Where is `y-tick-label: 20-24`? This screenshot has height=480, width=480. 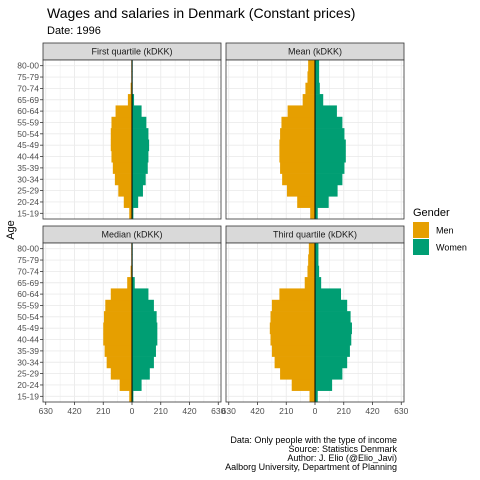 y-tick-label: 20-24 is located at coordinates (28, 385).